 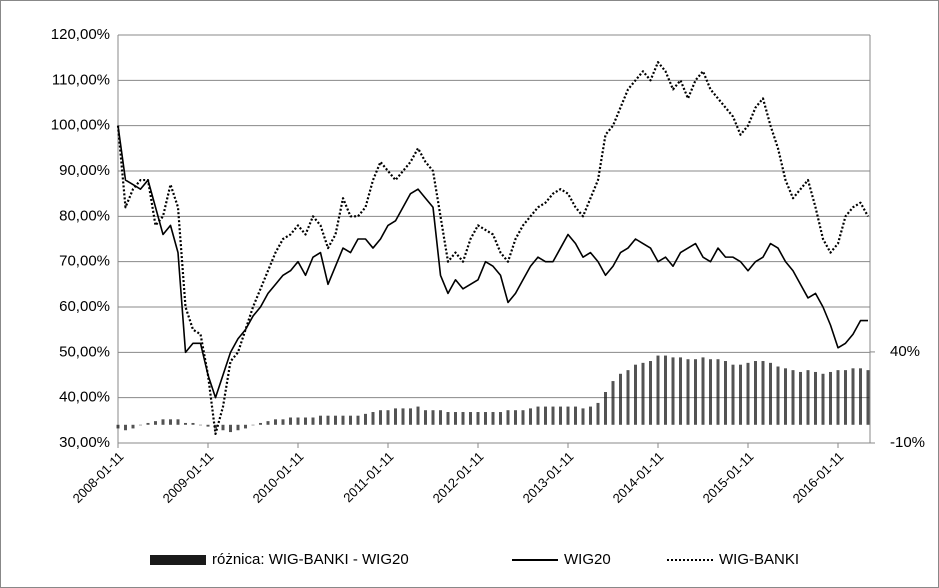 What do you see at coordinates (84, 442) in the screenshot?
I see `y-tick-label: 30,00%` at bounding box center [84, 442].